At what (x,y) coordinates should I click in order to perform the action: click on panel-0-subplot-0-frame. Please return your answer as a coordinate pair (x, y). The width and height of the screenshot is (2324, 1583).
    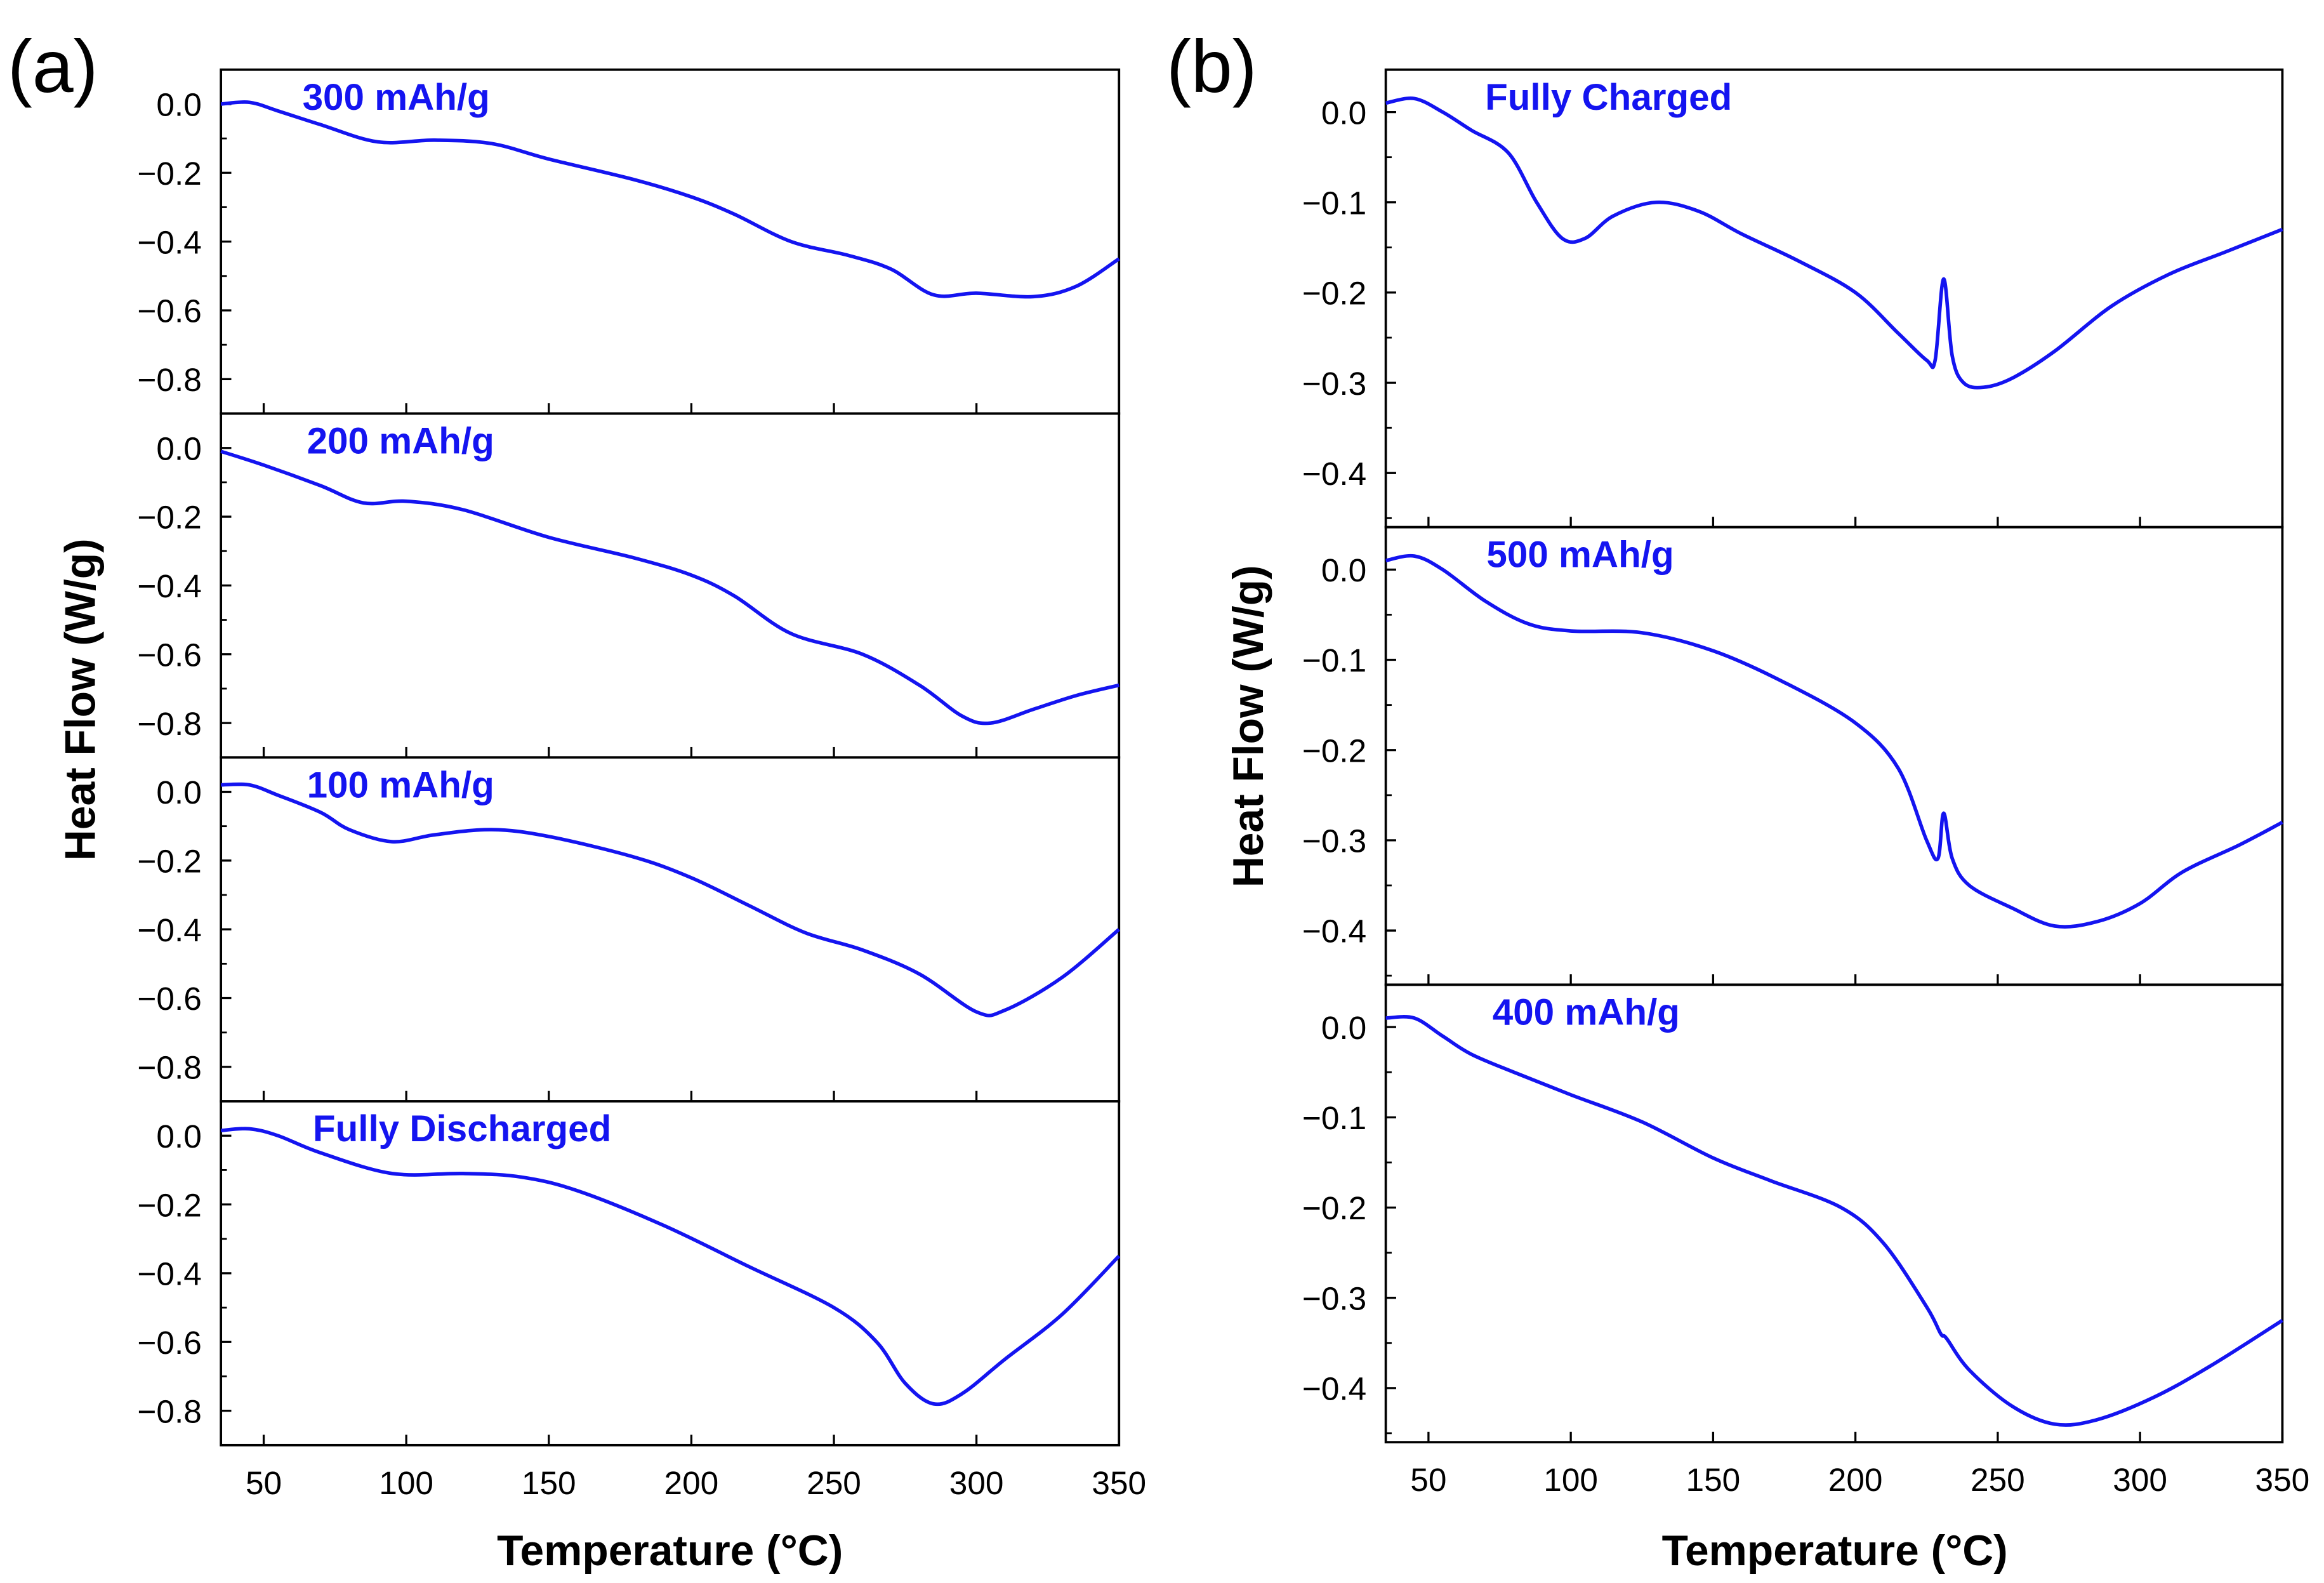
    Looking at the image, I should click on (671, 241).